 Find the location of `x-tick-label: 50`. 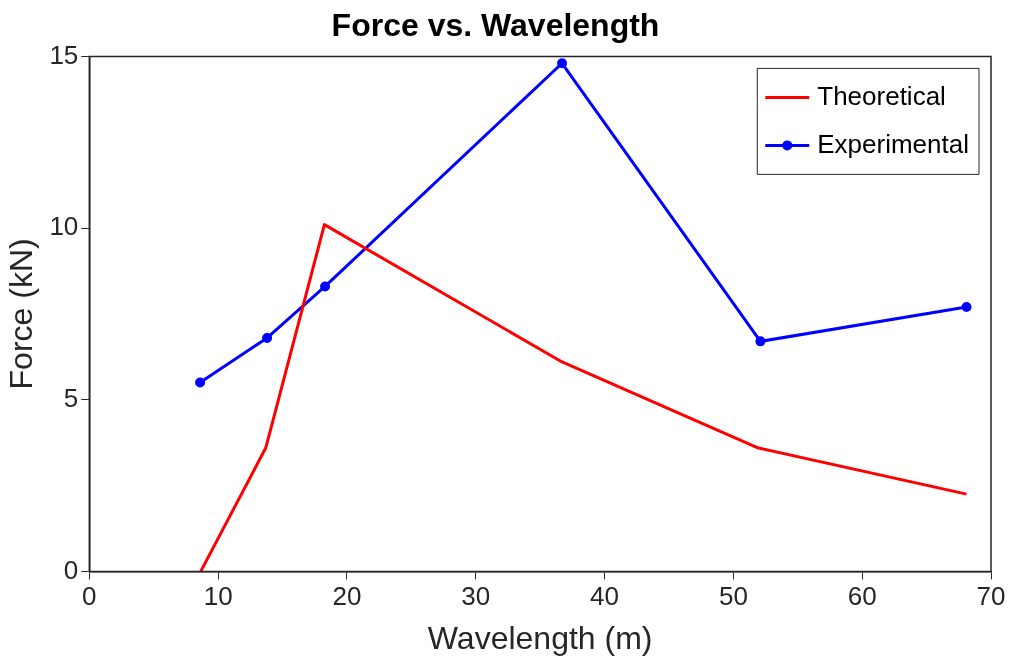

x-tick-label: 50 is located at coordinates (733, 596).